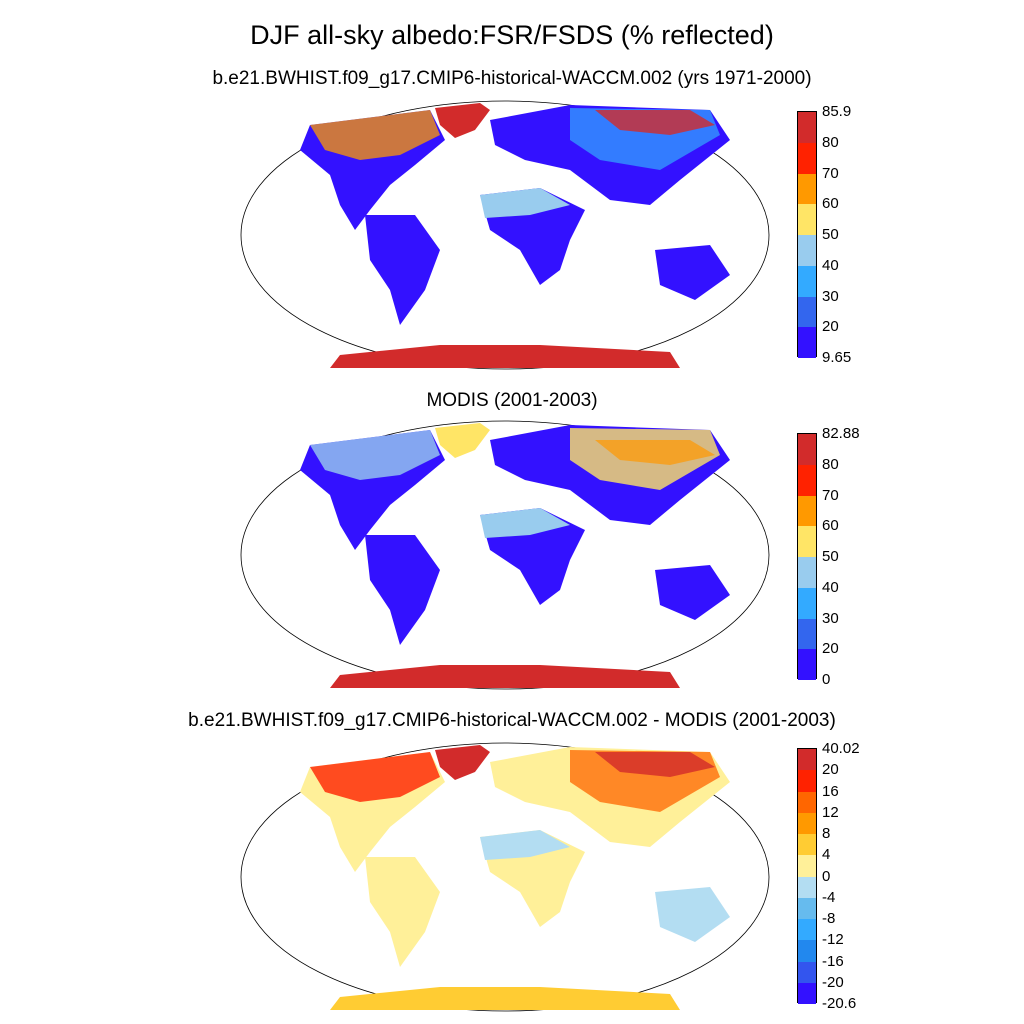 This screenshot has height=1024, width=1024. What do you see at coordinates (833, 982) in the screenshot?
I see `colorbar-label: -20` at bounding box center [833, 982].